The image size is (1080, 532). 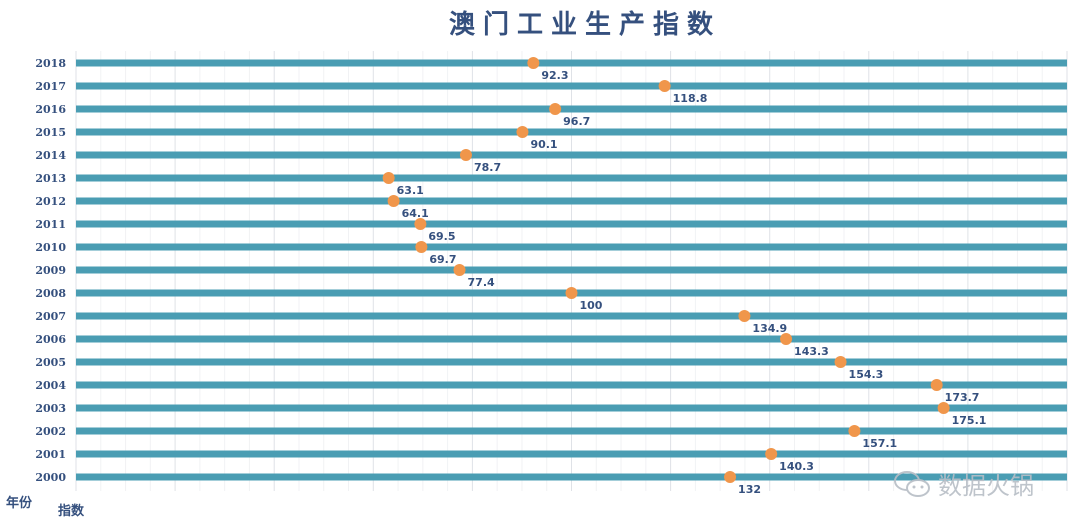 I want to click on bar-2013, so click(x=571, y=178).